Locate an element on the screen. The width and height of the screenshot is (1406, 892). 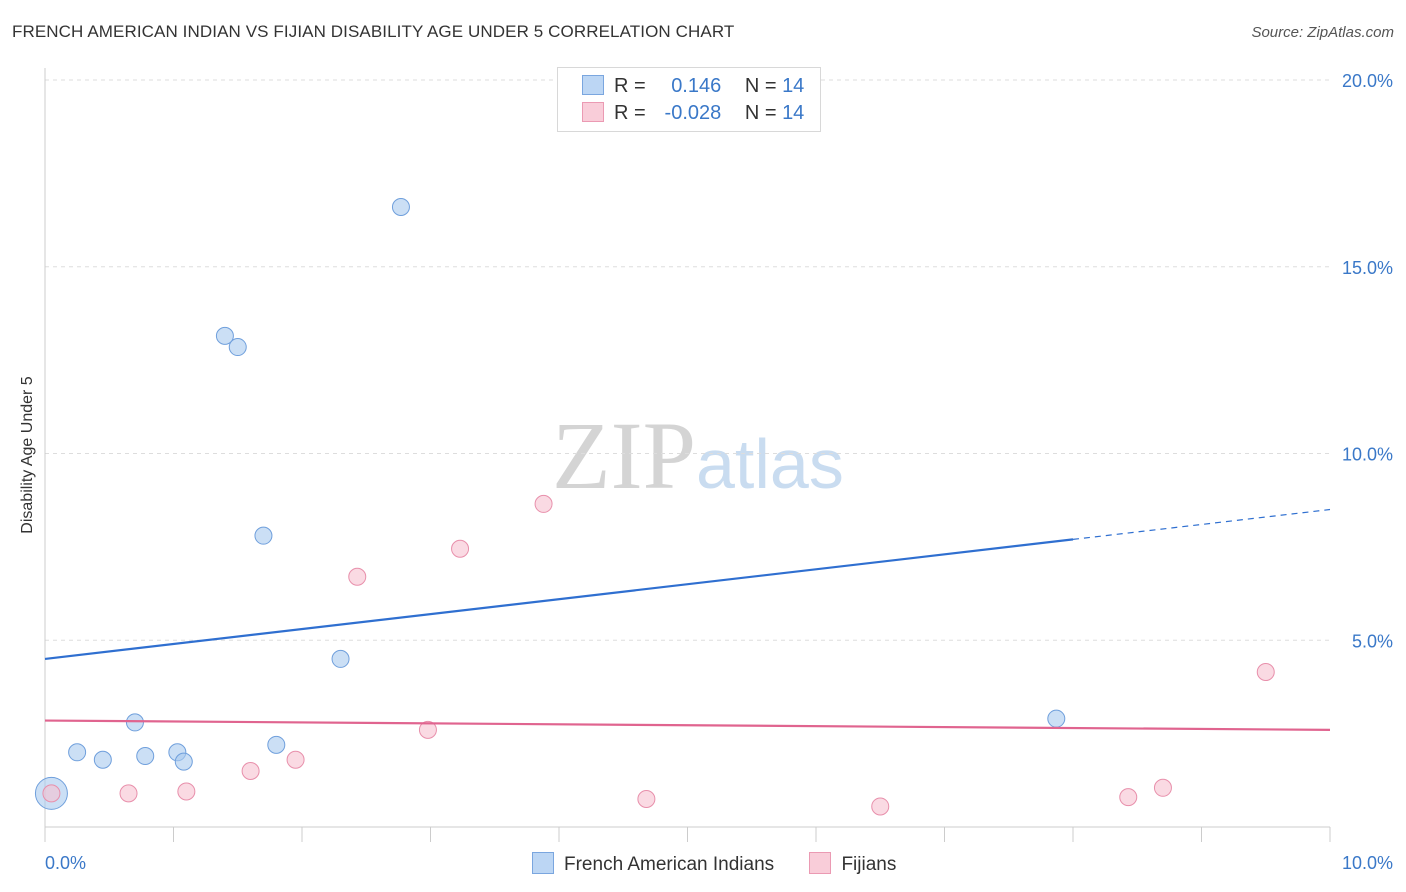
legend-item-fijians: Fijians is located at coordinates (852, 864).